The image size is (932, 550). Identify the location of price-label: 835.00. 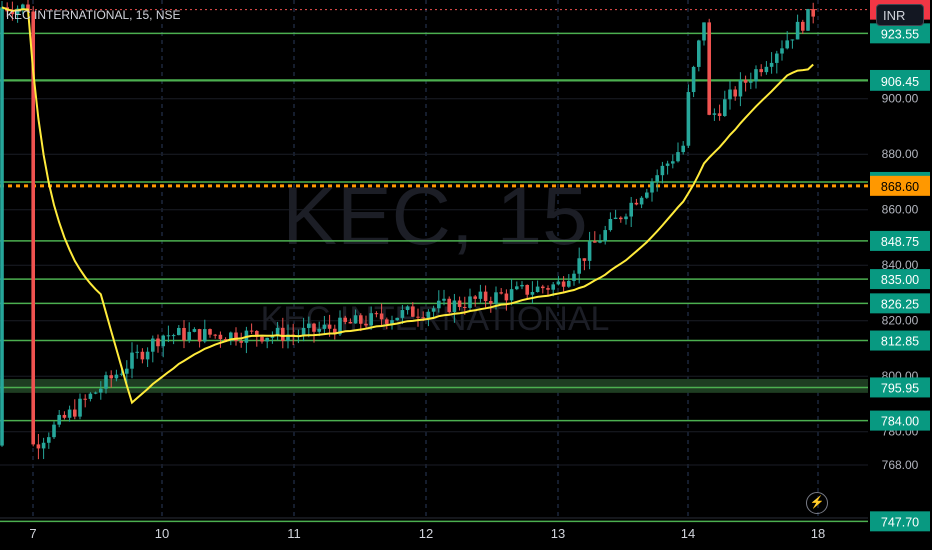
(900, 279).